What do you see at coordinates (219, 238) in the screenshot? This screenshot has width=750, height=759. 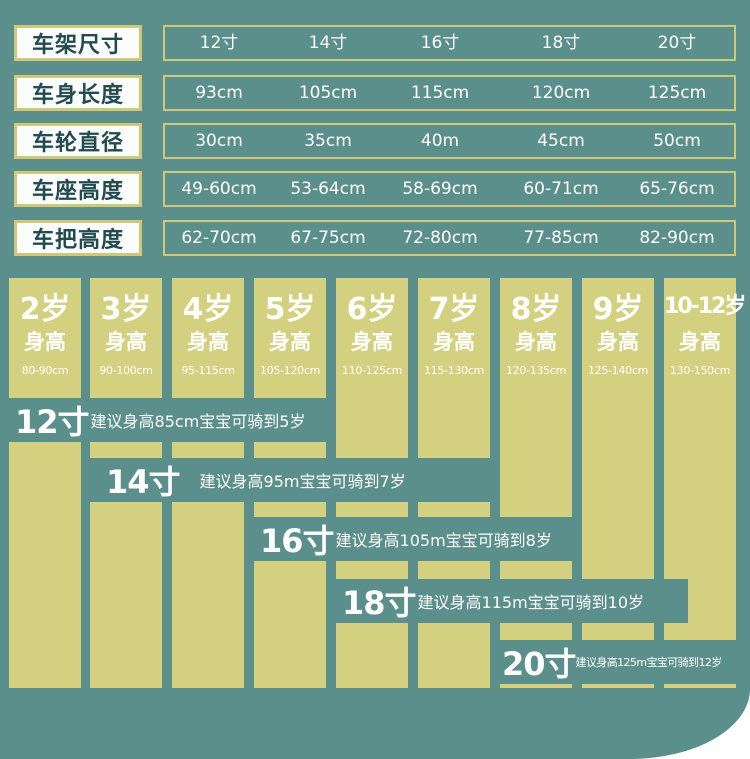 I see `value-cell: 62-70cm` at bounding box center [219, 238].